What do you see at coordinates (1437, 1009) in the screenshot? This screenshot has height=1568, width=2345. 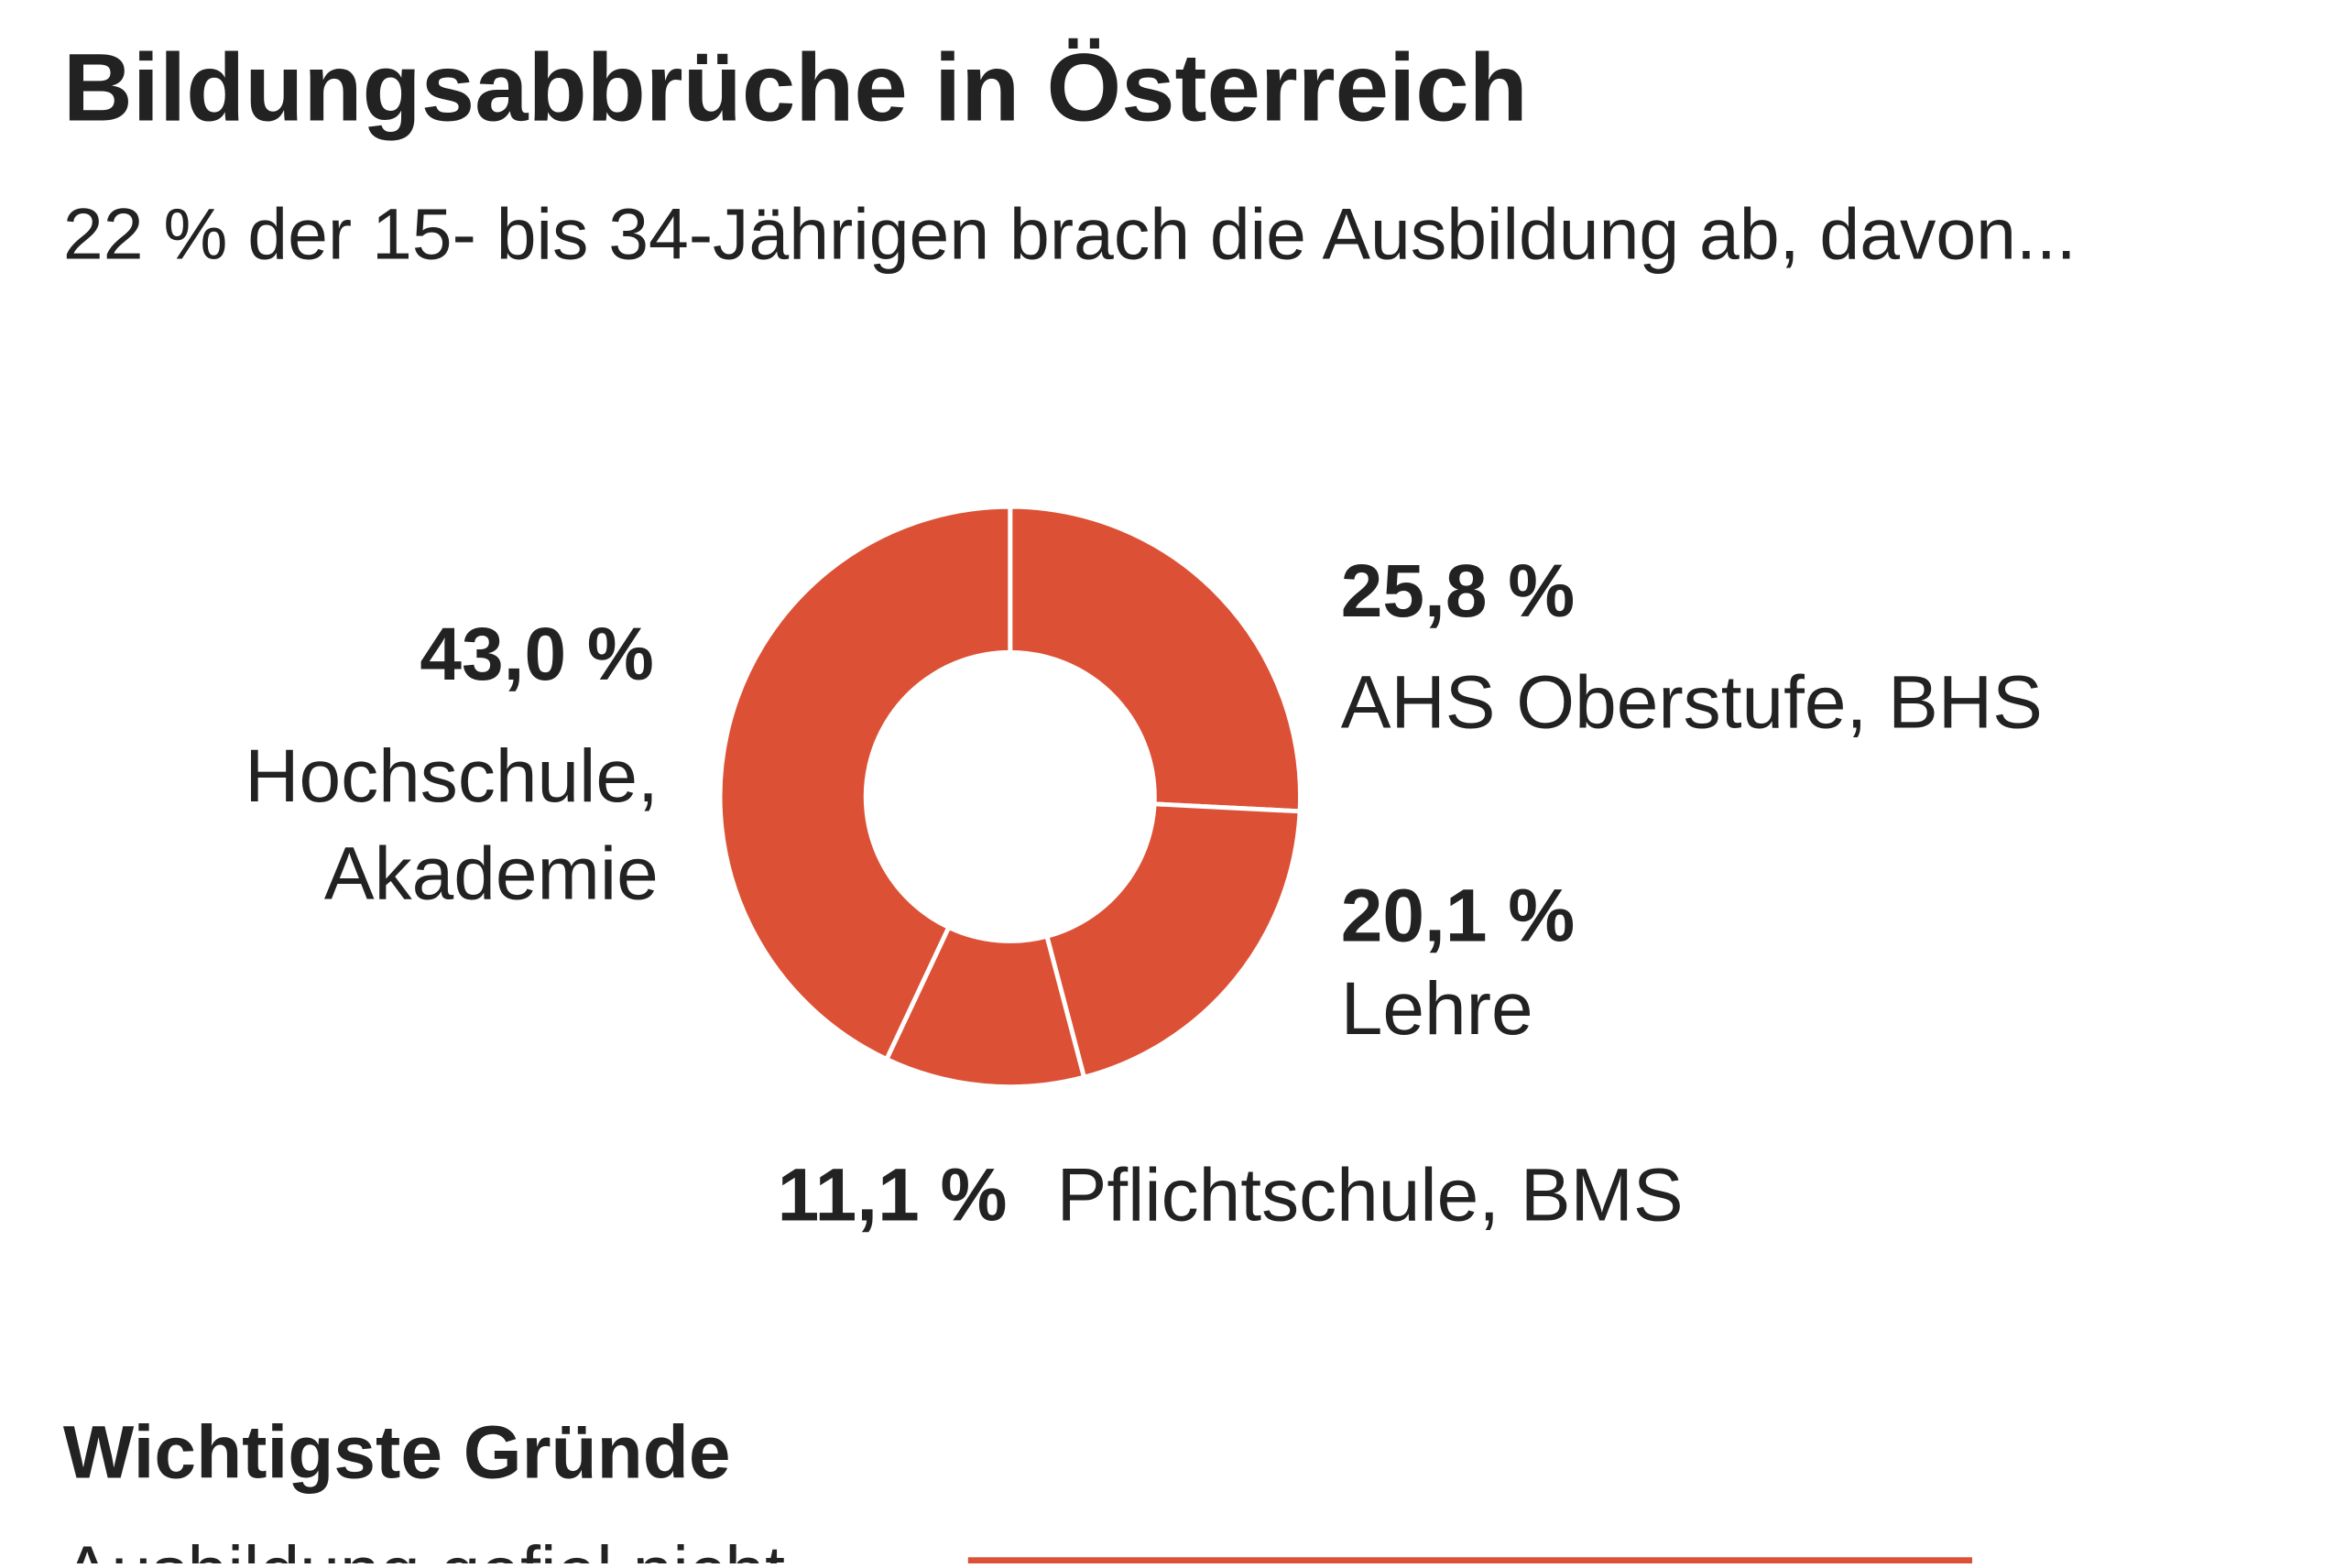 I see `category-label: Lehre` at bounding box center [1437, 1009].